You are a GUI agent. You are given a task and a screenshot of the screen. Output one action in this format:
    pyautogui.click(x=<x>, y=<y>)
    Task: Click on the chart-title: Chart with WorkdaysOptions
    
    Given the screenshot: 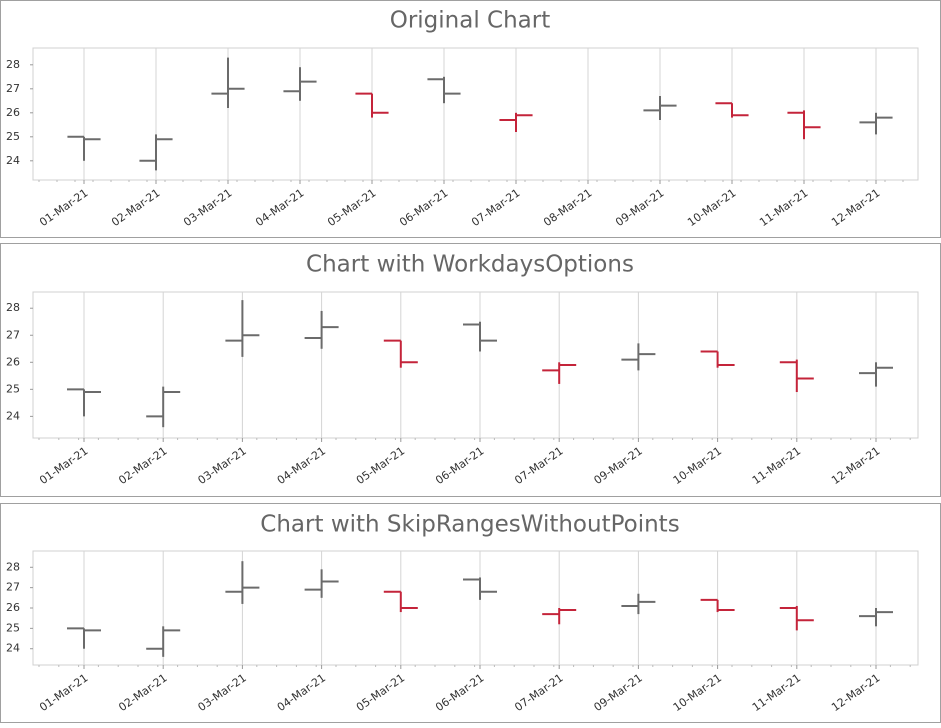 What is the action you would take?
    pyautogui.click(x=470, y=265)
    